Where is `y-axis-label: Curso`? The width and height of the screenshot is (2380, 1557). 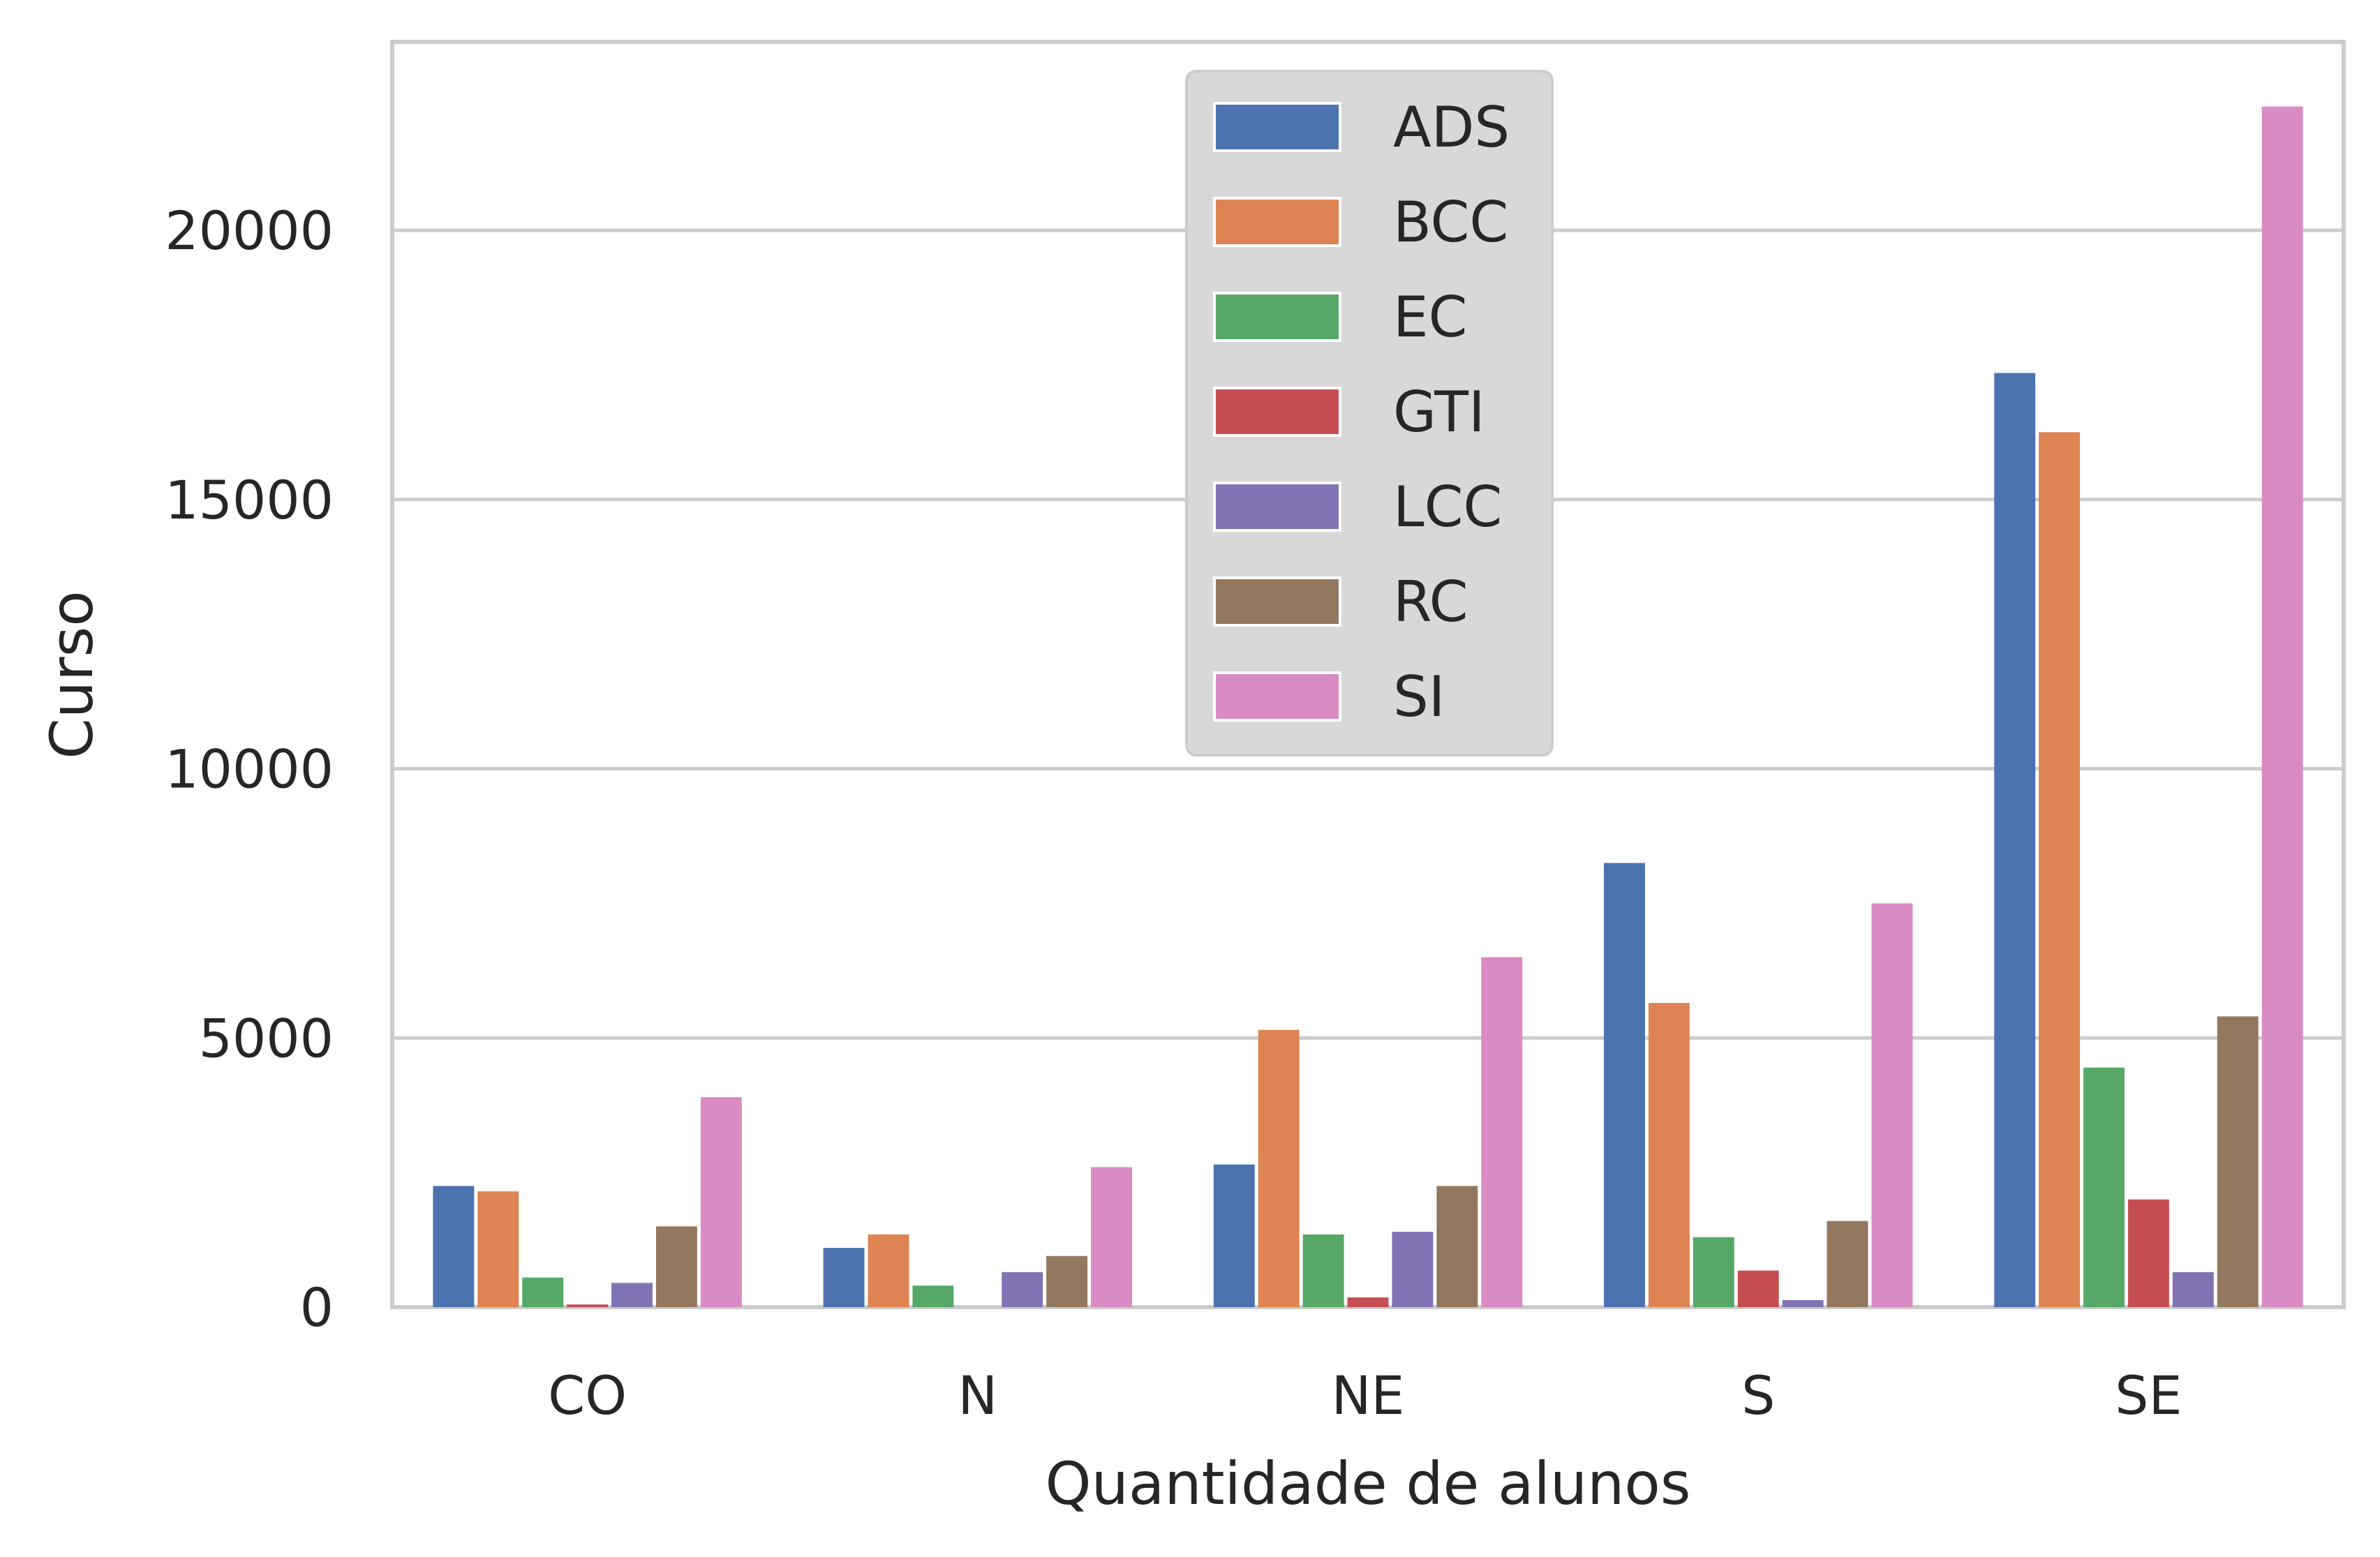 y-axis-label: Curso is located at coordinates (72, 674).